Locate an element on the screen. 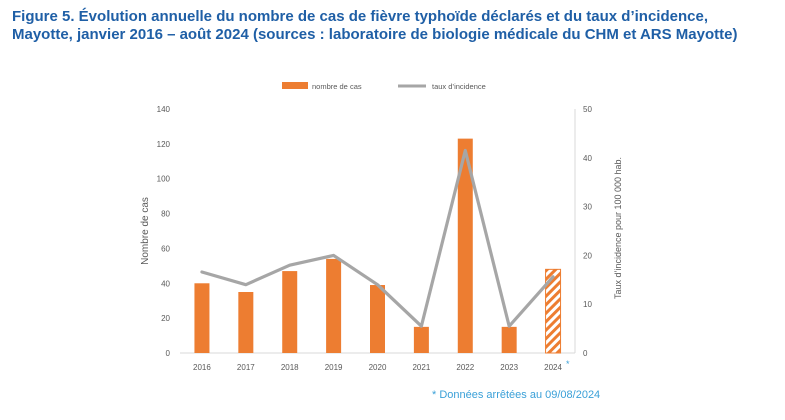 The image size is (785, 420). x-tick-label: 2017 is located at coordinates (246, 367).